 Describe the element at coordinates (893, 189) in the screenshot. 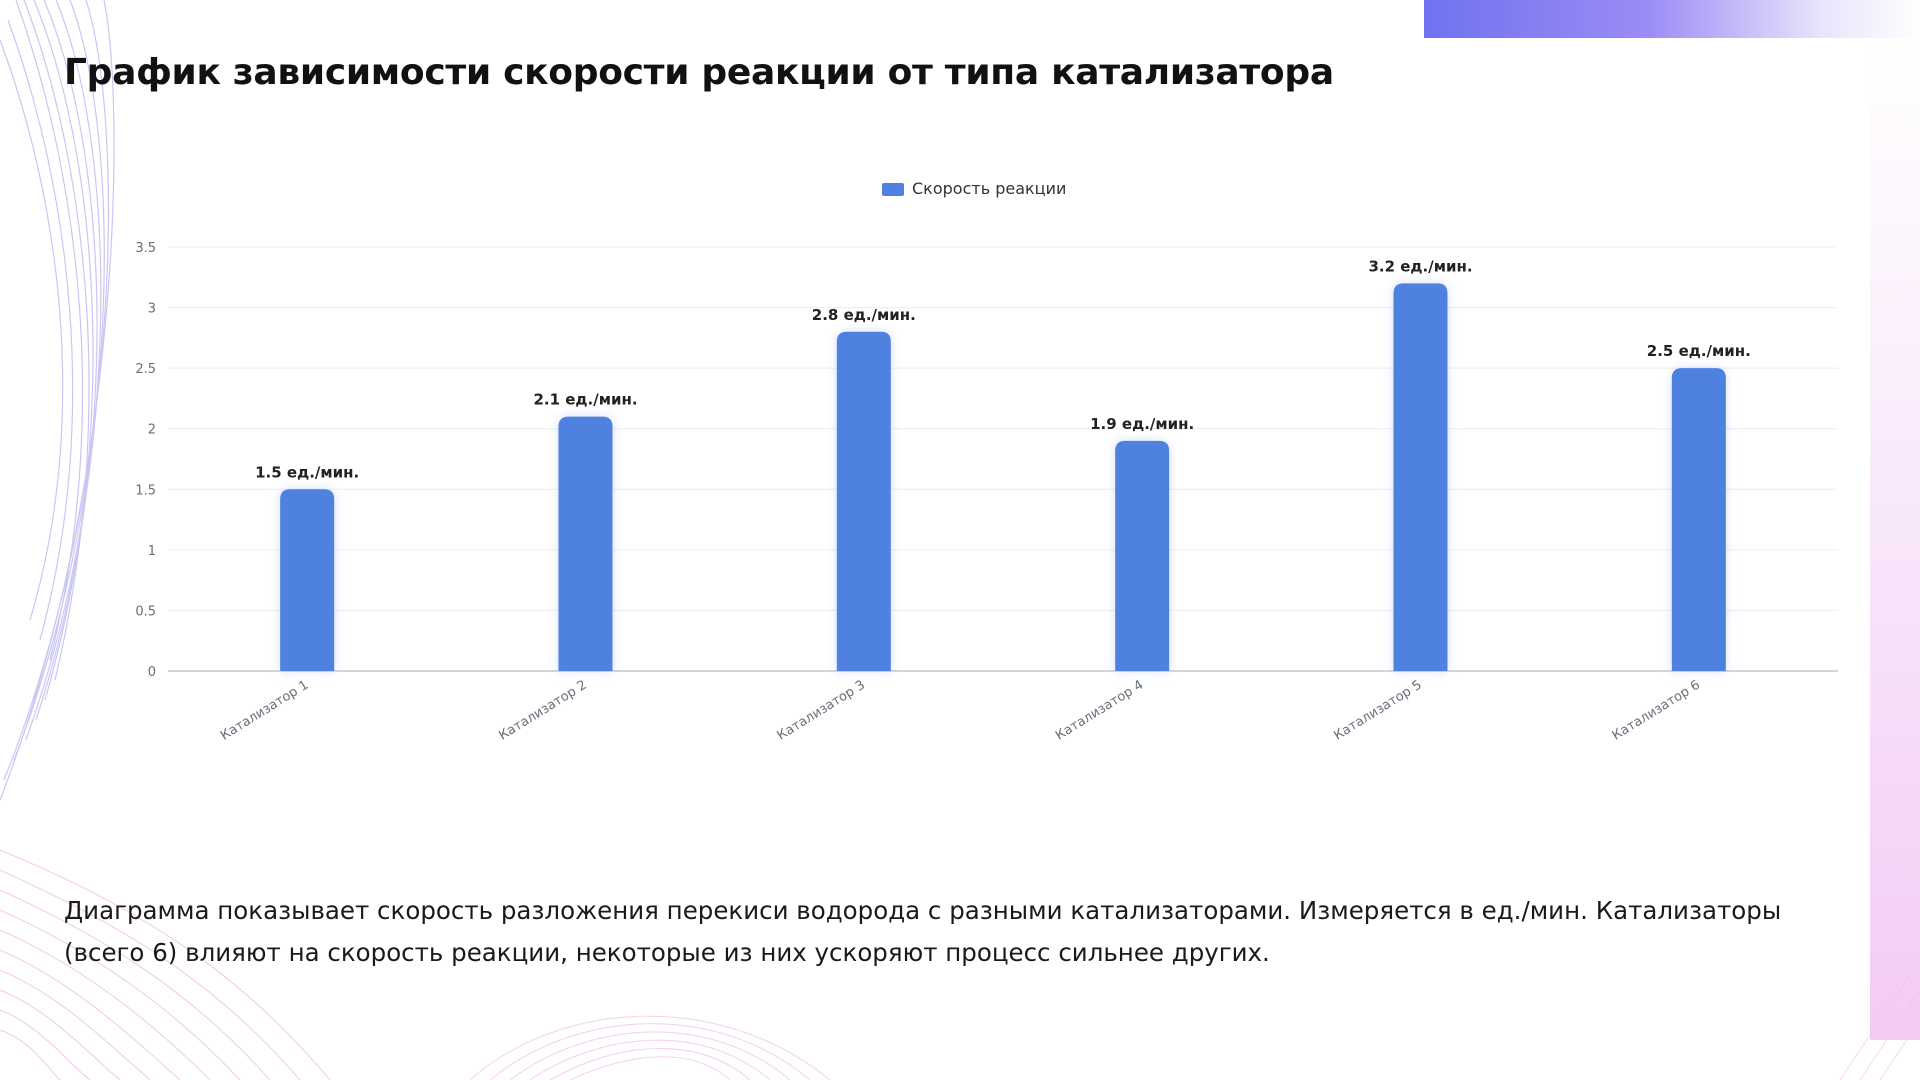

I see `legend-swatch` at that location.